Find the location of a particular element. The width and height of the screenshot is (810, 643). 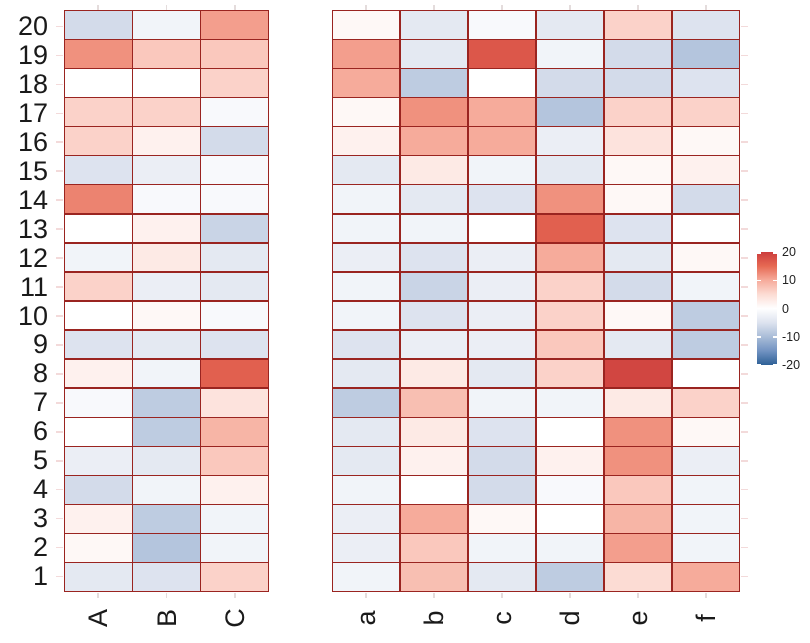

y-axis-label: 18 is located at coordinates (32, 83).